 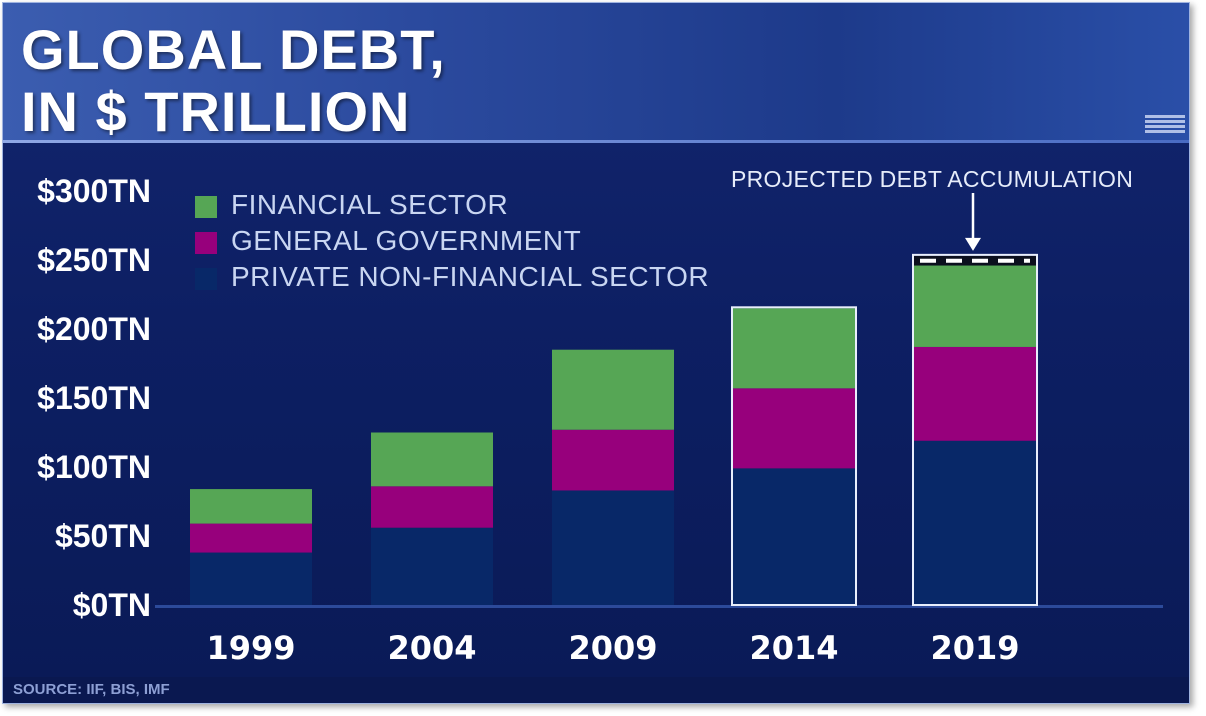 What do you see at coordinates (206, 279) in the screenshot?
I see `legend-swatch-private` at bounding box center [206, 279].